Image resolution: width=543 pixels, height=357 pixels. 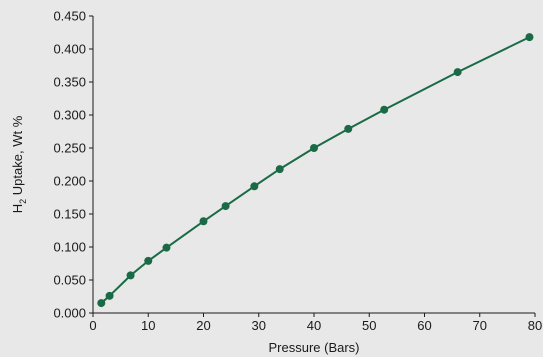 What do you see at coordinates (17, 208) in the screenshot?
I see `y-axis-title-main: H` at bounding box center [17, 208].